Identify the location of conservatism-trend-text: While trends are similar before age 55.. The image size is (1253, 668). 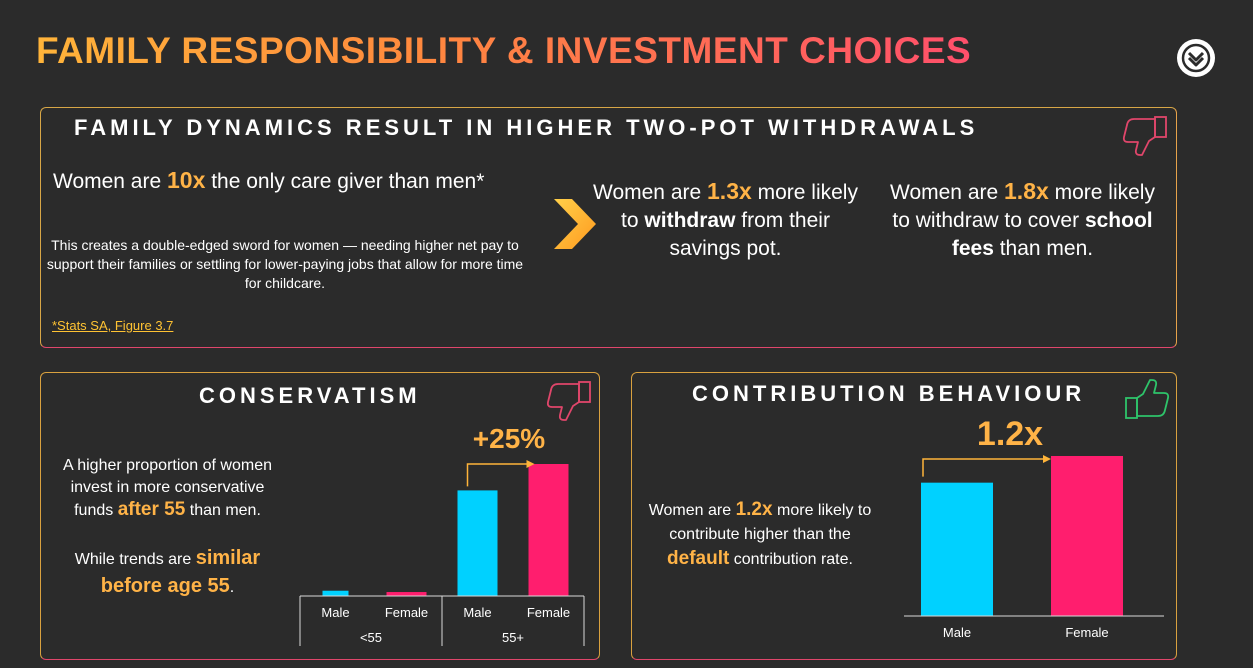
(167, 573).